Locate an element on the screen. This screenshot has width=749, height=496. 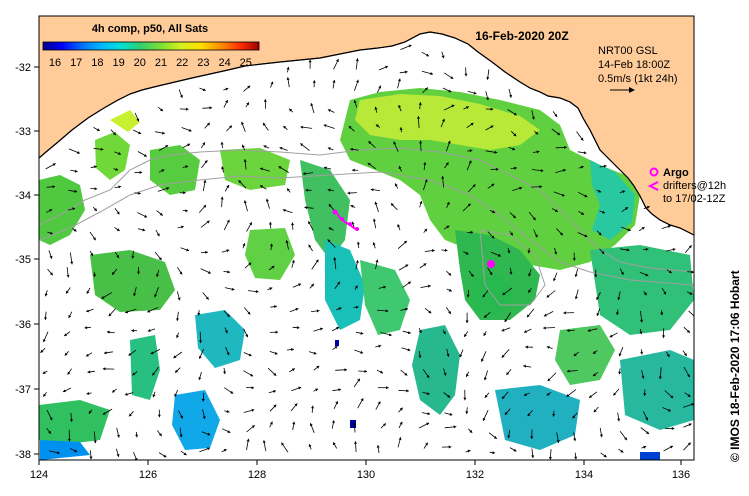
colorbar-tick: 23 is located at coordinates (203, 63).